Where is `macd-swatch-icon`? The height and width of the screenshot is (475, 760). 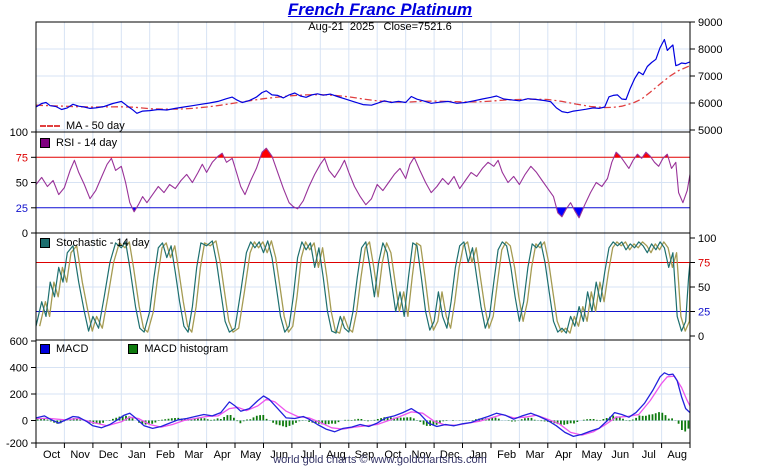
macd-swatch-icon is located at coordinates (45, 349).